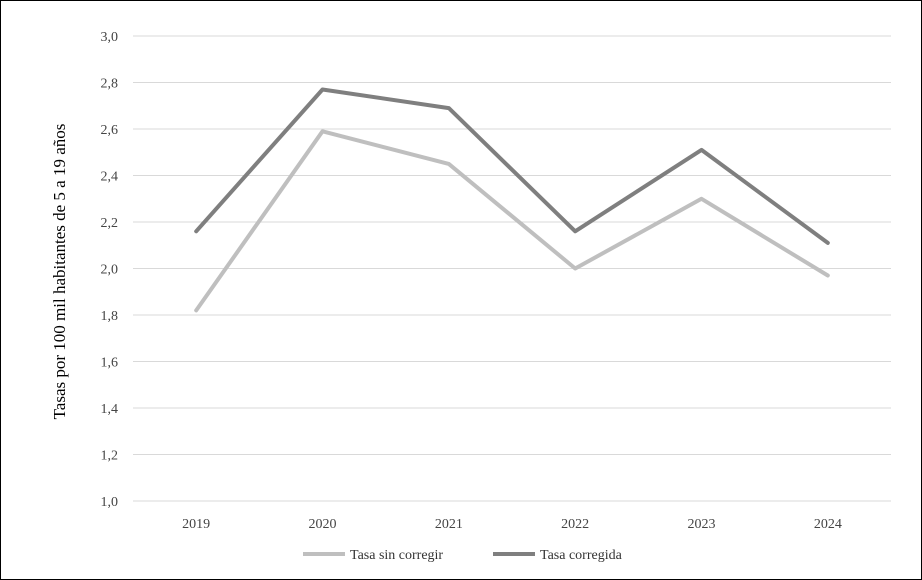 This screenshot has height=580, width=922. What do you see at coordinates (110, 502) in the screenshot?
I see `y-tick-label: 1,0` at bounding box center [110, 502].